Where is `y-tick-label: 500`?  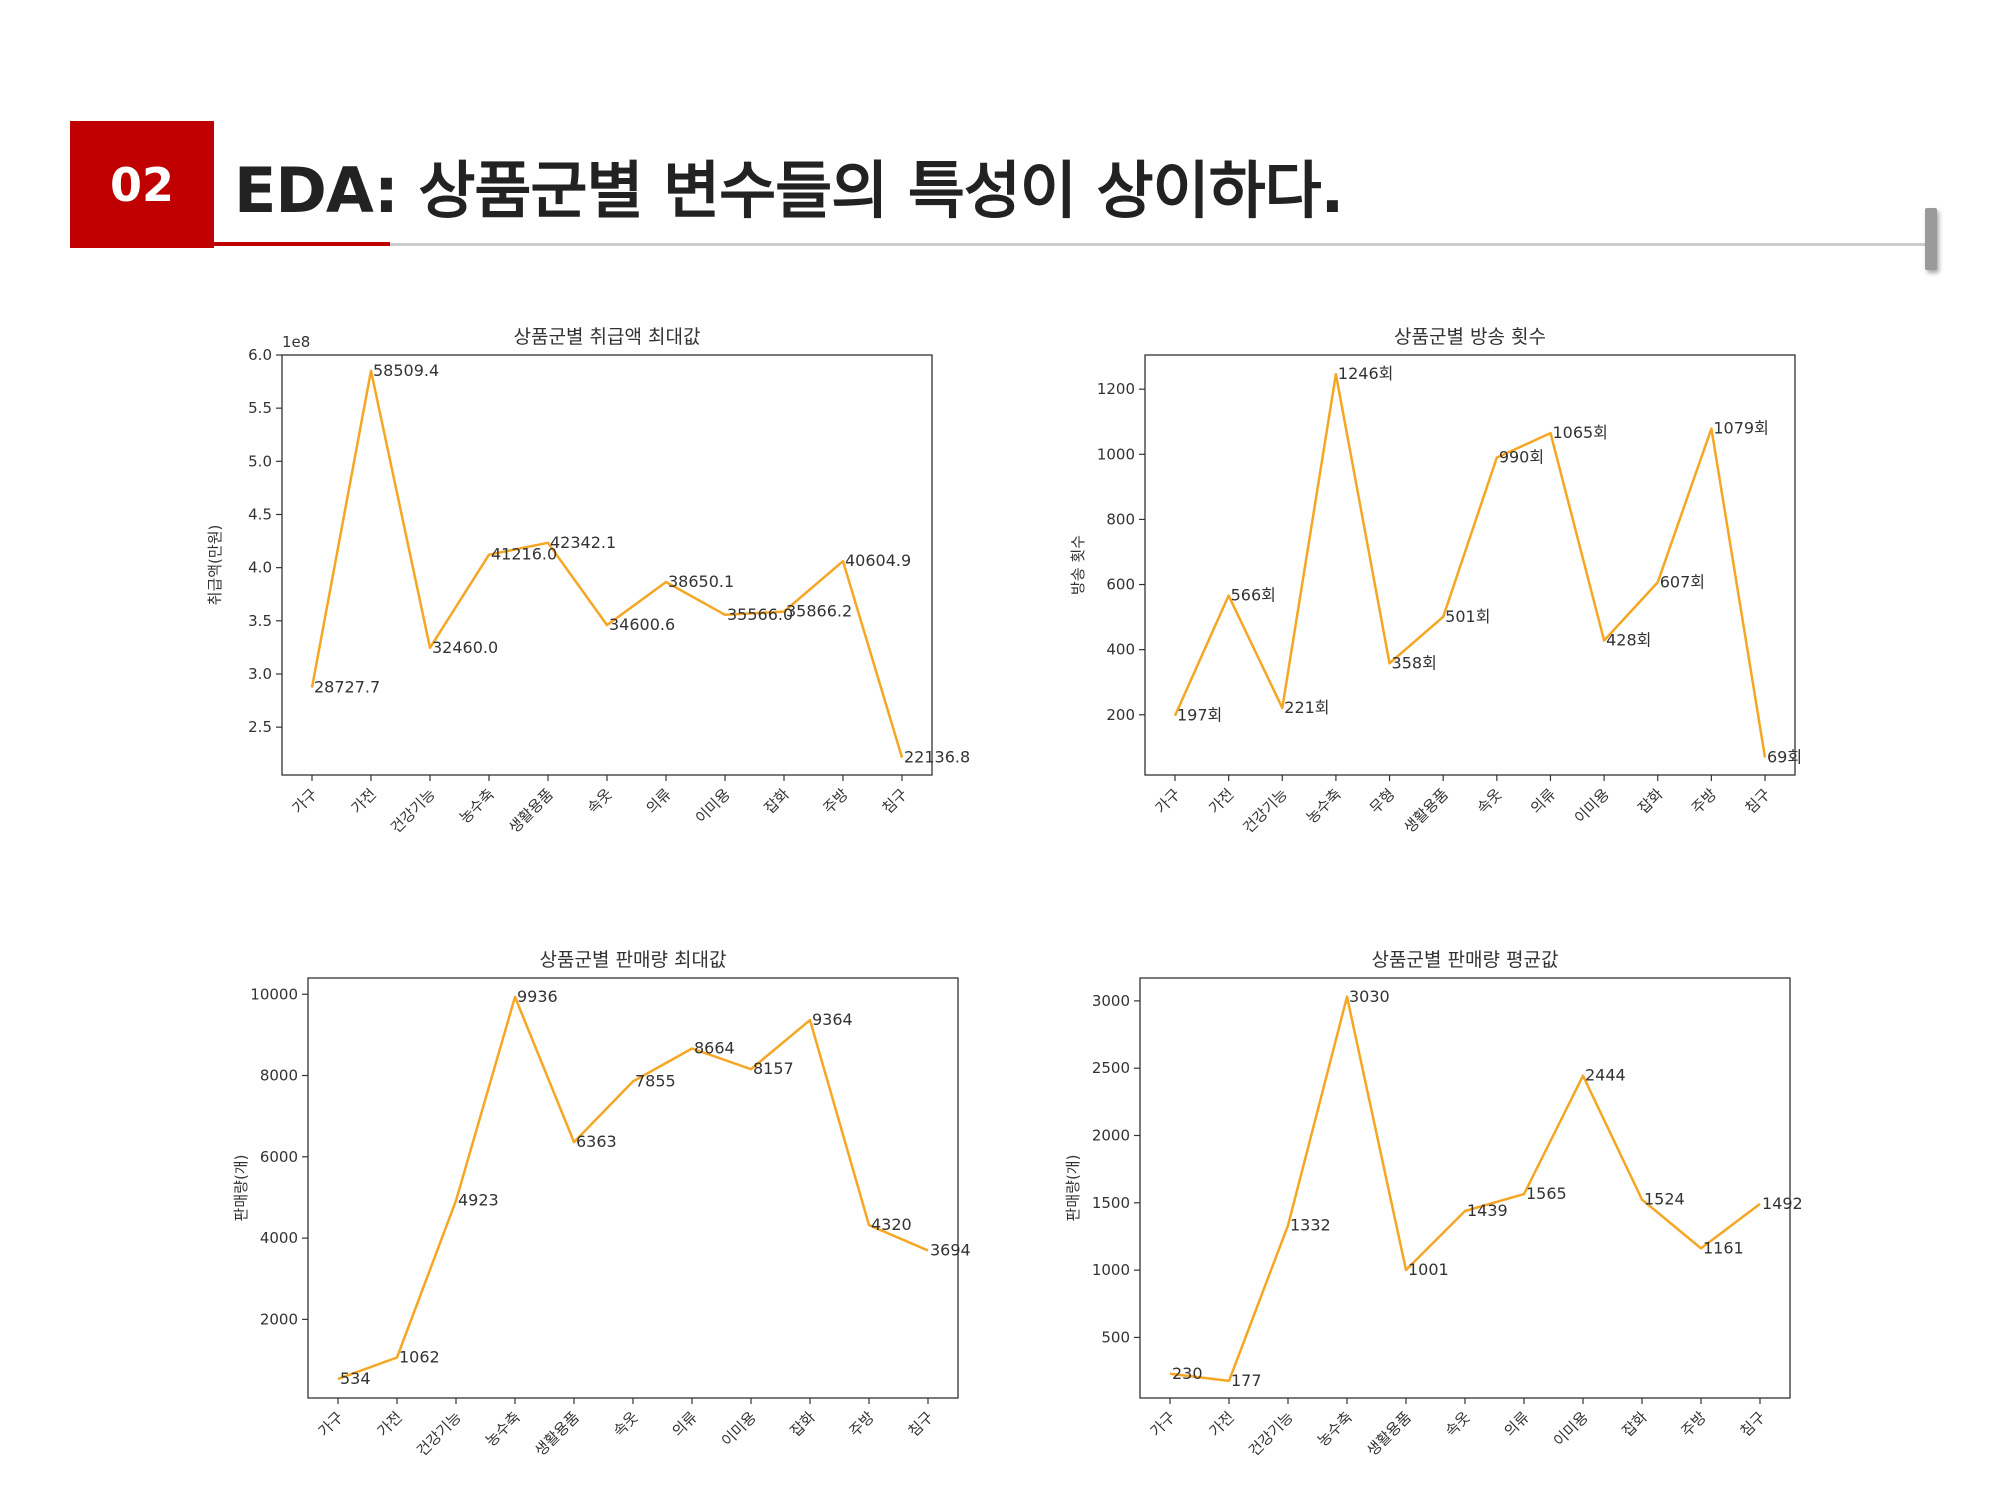
y-tick-label: 500 is located at coordinates (1115, 1337).